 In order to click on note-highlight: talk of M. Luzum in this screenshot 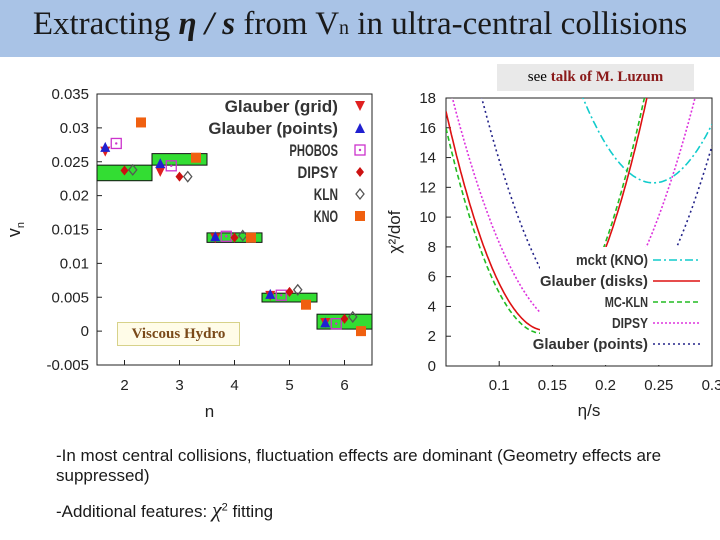, I will do `click(607, 77)`.